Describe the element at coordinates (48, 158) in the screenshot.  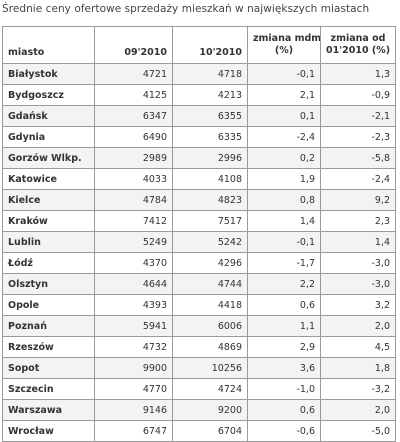
I see `cell-city: Gorzów Wlkp.` at that location.